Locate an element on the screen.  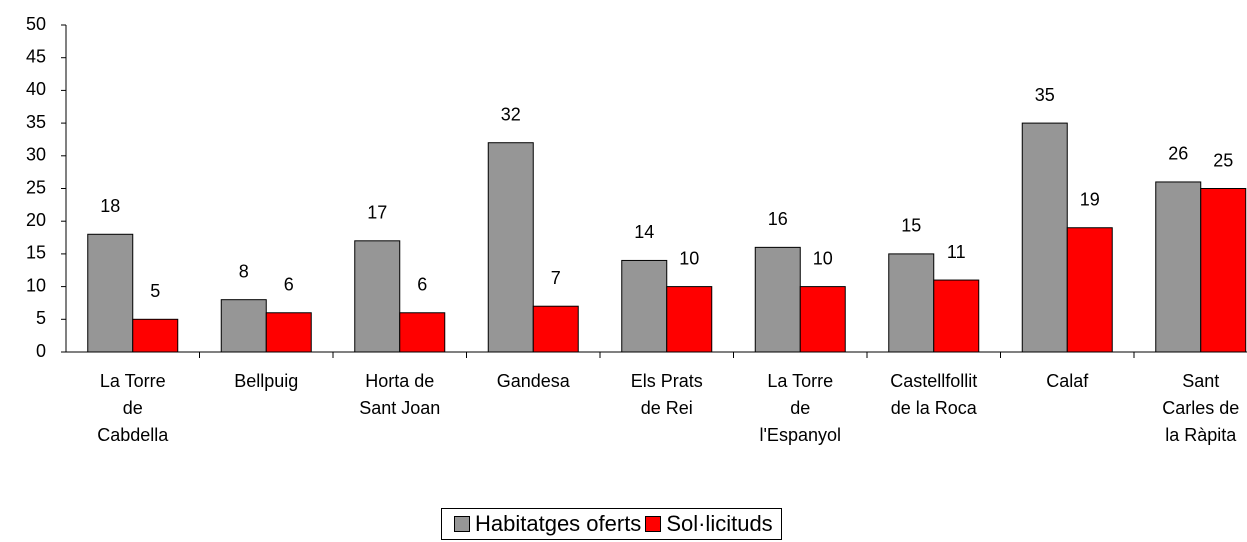
legend: Habitatges oferts Sol·licituds is located at coordinates (611, 524).